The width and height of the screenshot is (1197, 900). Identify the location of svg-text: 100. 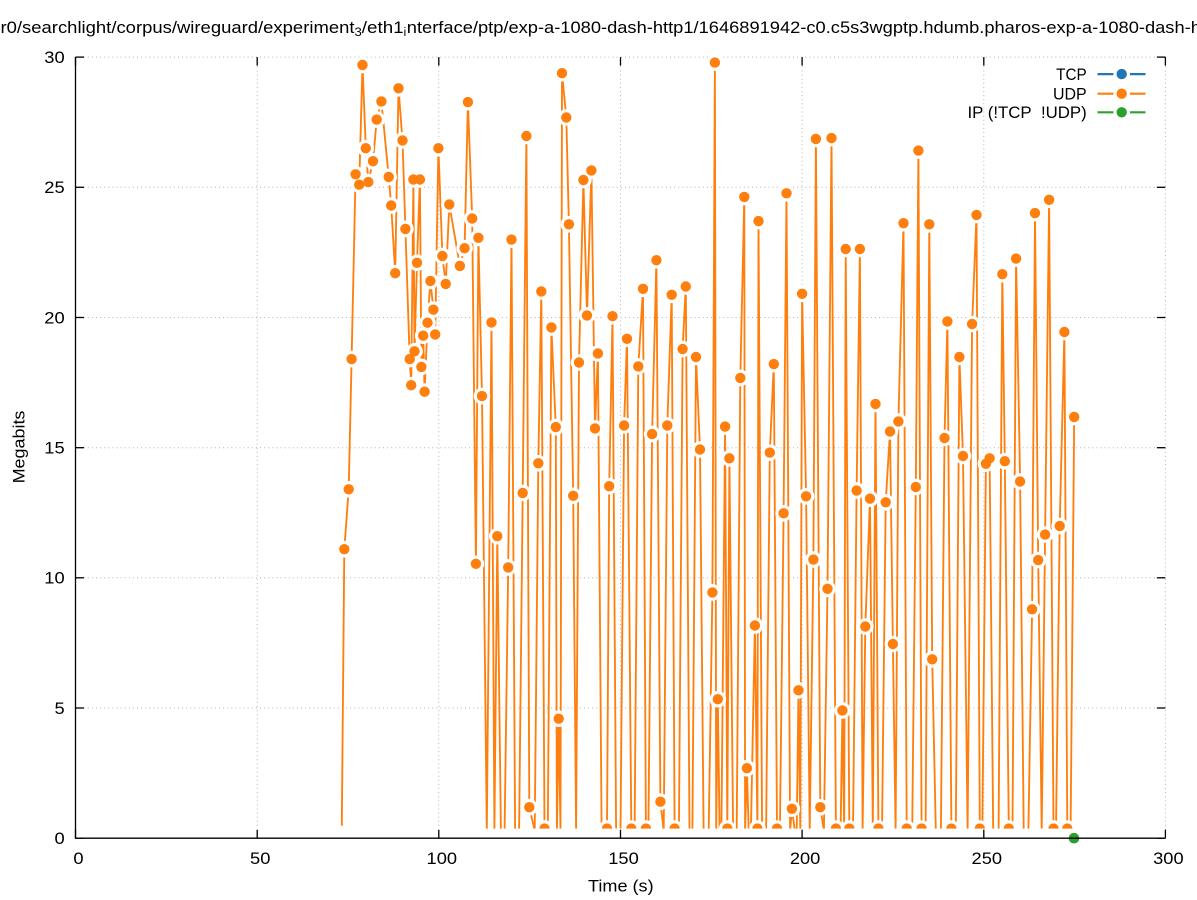
(442, 858).